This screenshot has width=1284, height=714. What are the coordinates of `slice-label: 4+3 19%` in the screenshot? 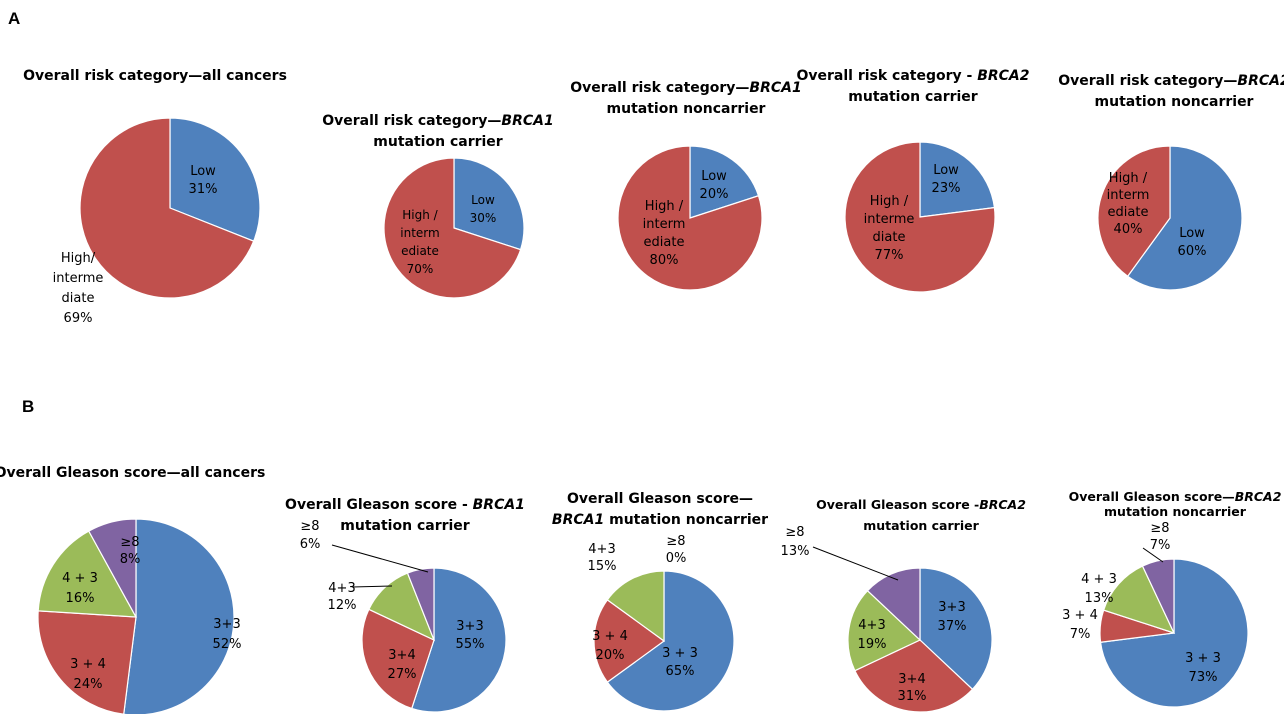 It's located at (872, 635).